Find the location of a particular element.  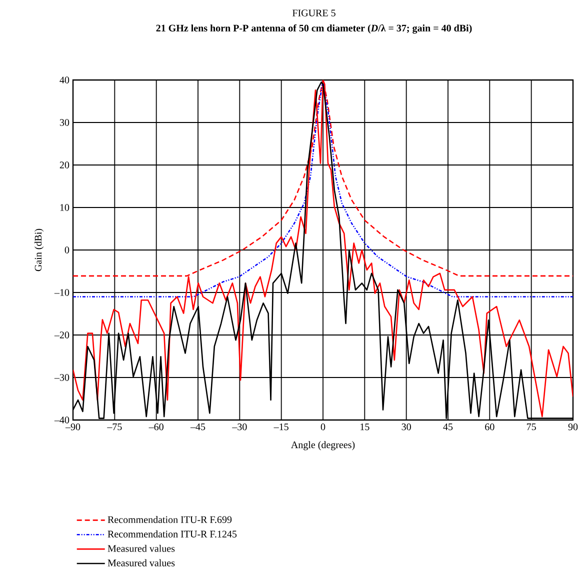

x-tick-label: –15 is located at coordinates (281, 427).